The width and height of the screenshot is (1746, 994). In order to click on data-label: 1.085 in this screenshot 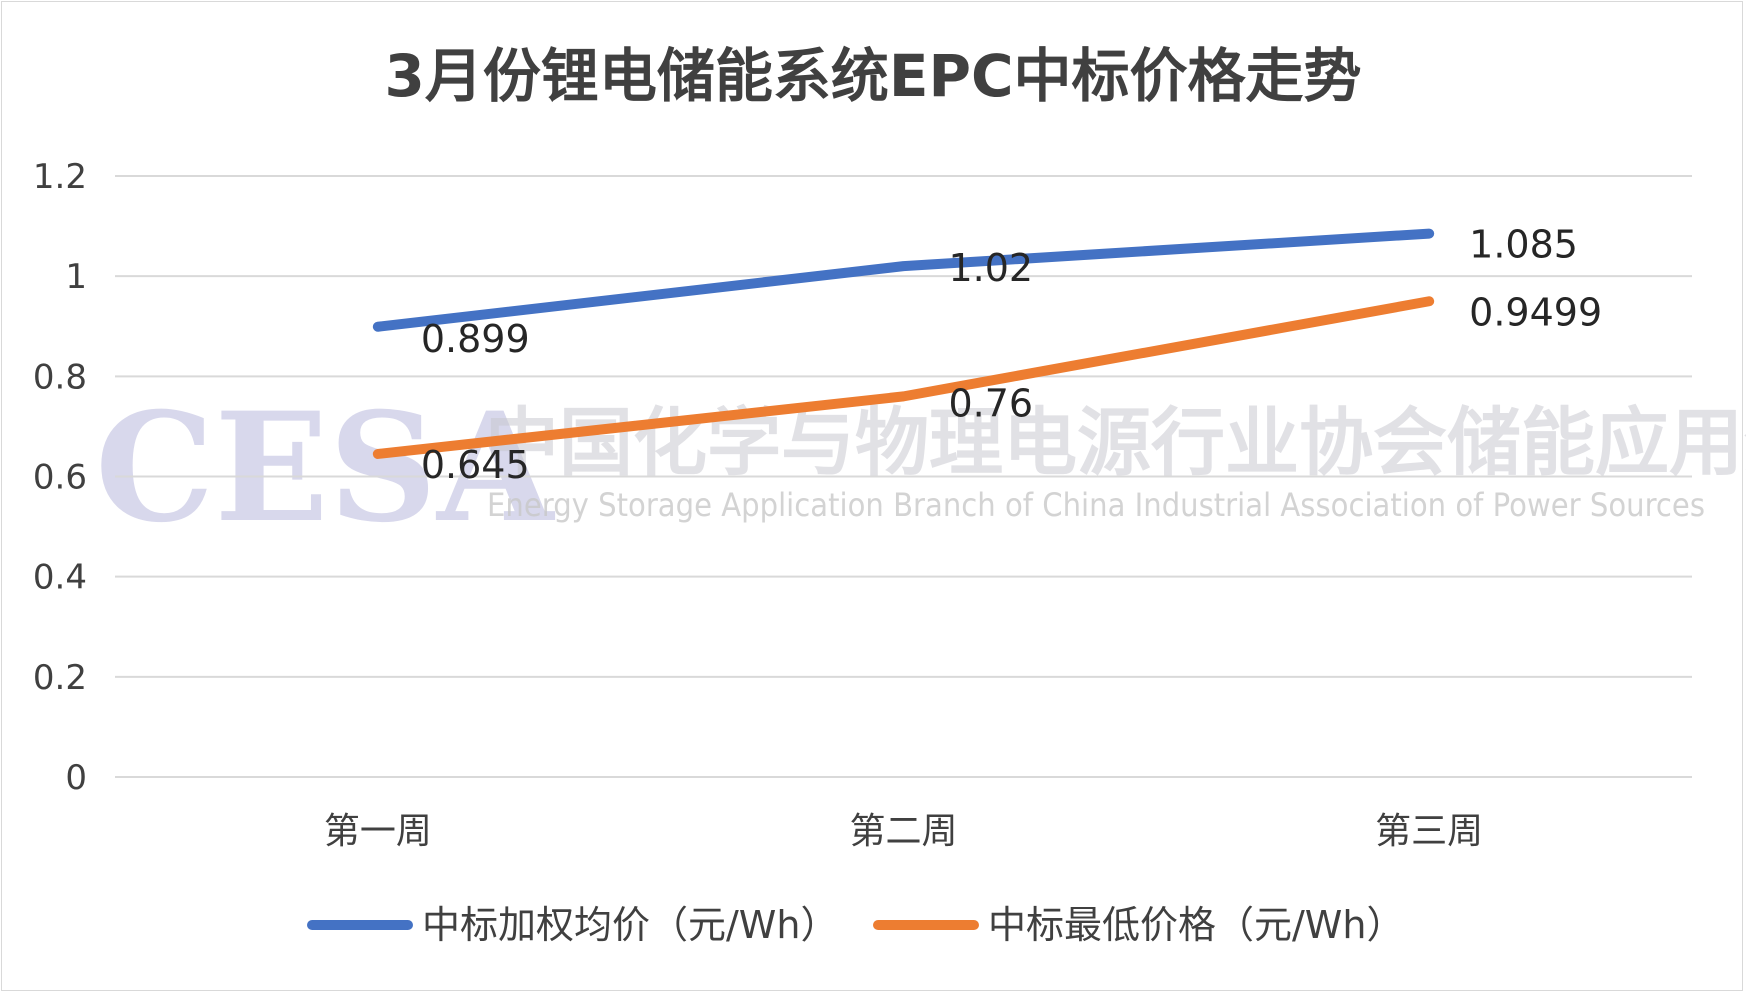, I will do `click(1523, 245)`.